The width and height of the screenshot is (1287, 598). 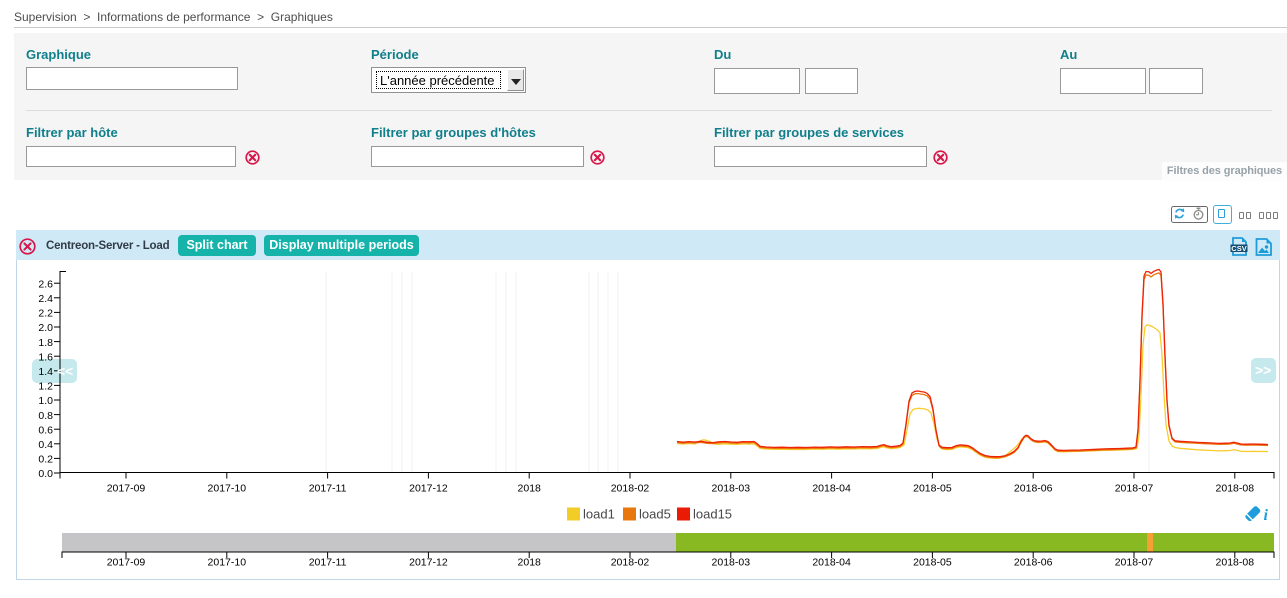 I want to click on svg-text: 1.4, so click(x=45, y=372).